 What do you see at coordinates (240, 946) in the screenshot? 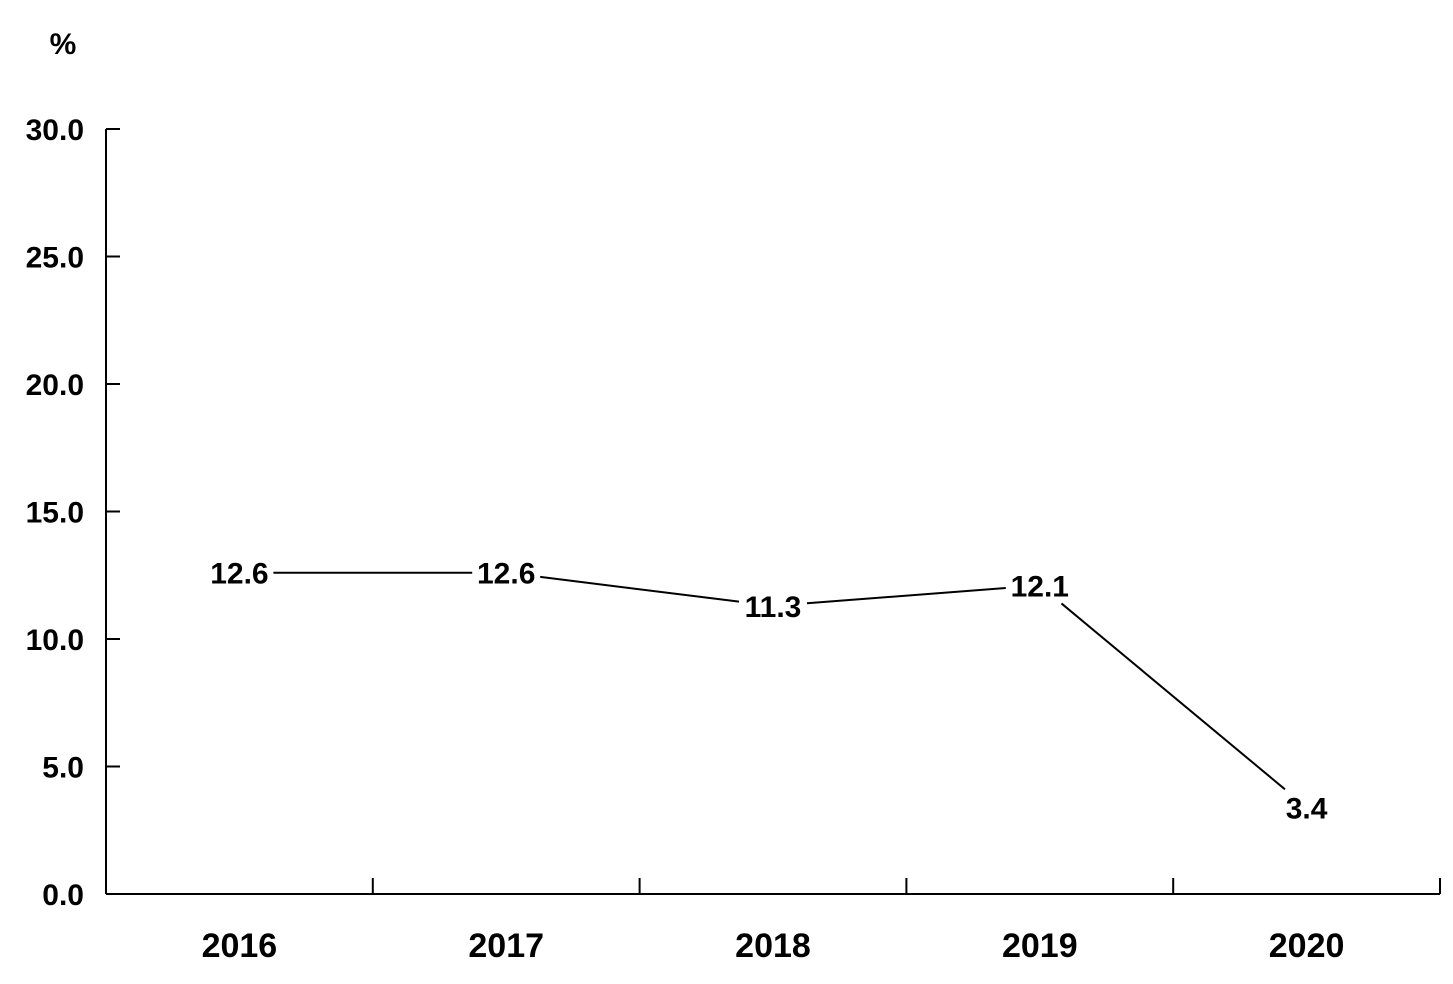
I see `x-tick-label: 2016` at bounding box center [240, 946].